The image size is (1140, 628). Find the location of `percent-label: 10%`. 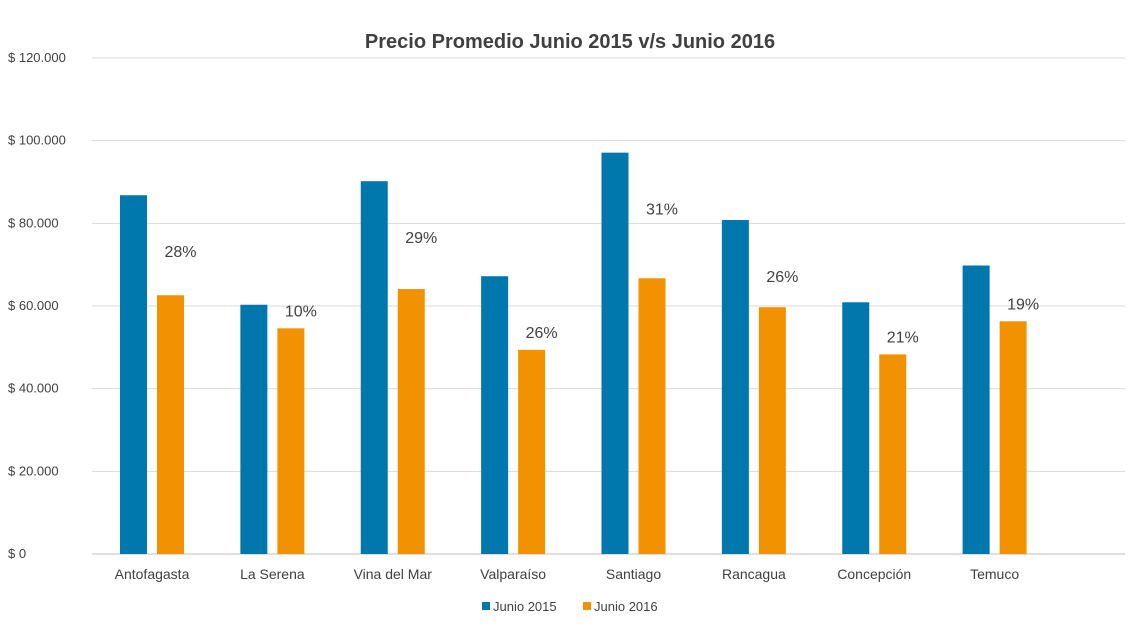

percent-label: 10% is located at coordinates (301, 311).